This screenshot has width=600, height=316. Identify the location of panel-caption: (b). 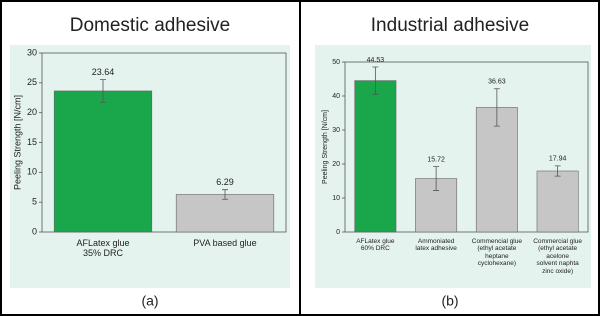
(449, 301).